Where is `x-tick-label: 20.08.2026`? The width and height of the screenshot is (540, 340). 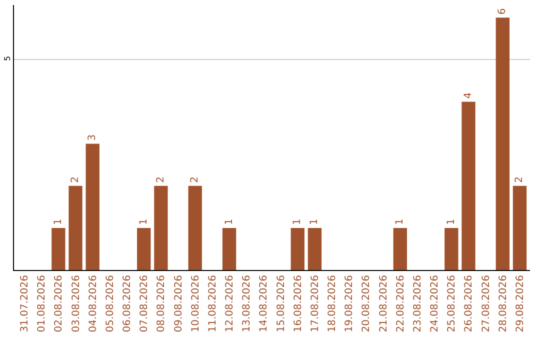
x-tick-label: 20.08.2026 is located at coordinates (366, 303).